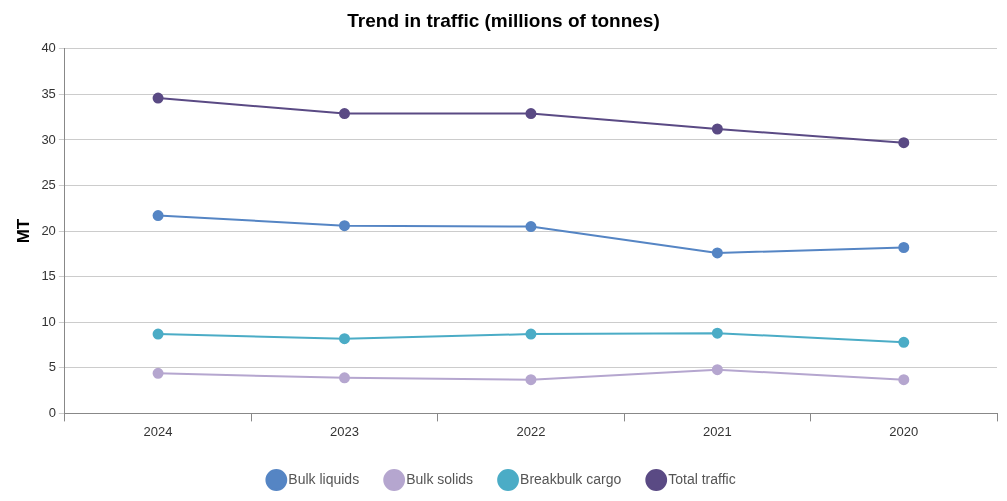  I want to click on x-tick-label: 2020, so click(904, 431).